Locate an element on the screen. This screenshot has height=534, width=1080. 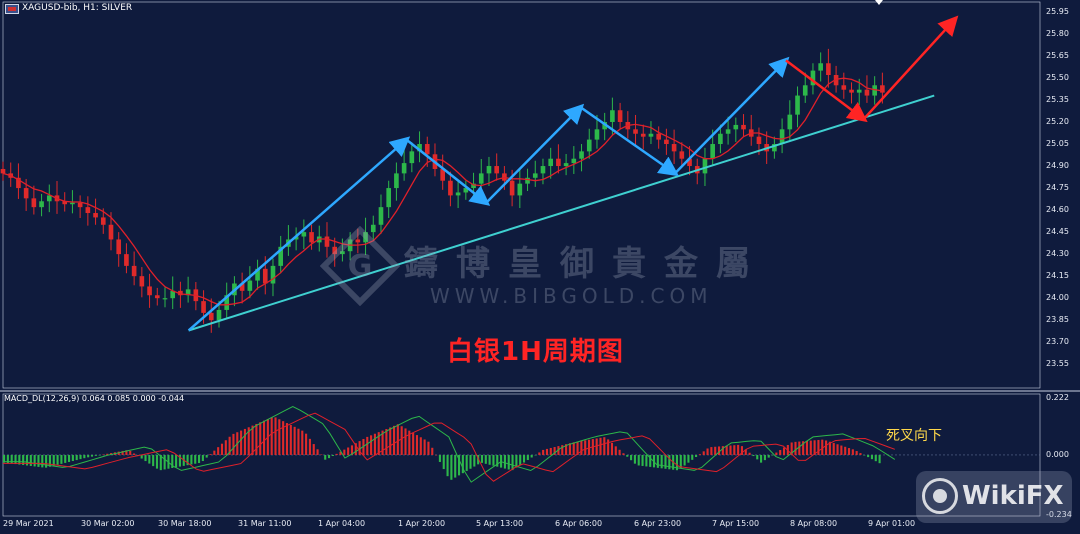
svg-text: G is located at coordinates (360, 266).